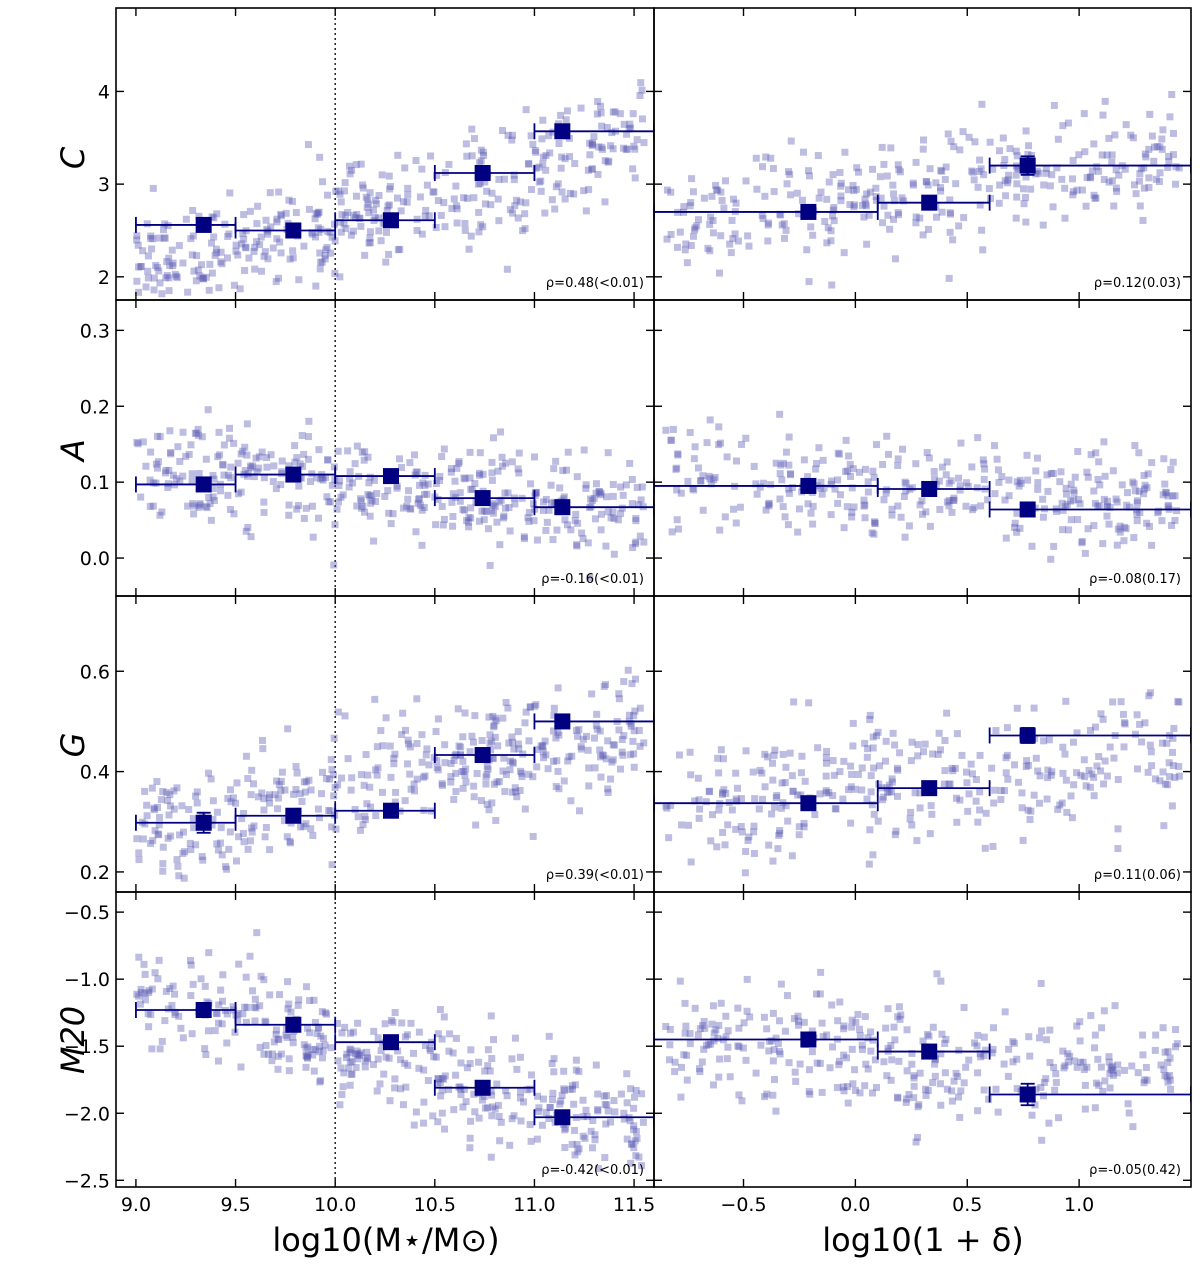 This screenshot has width=1200, height=1268. I want to click on y-tick-label: 0.2, so click(95, 873).